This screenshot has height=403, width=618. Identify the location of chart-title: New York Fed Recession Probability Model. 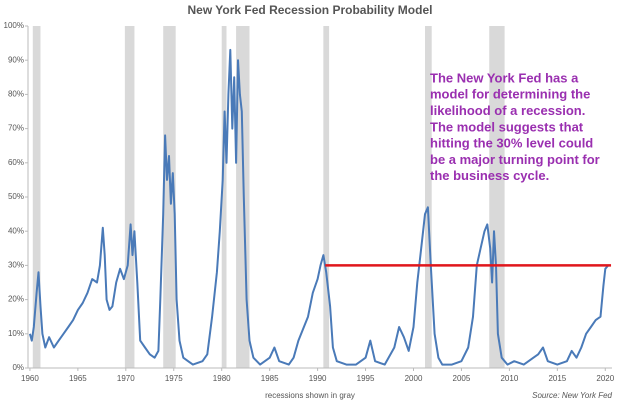
(310, 10).